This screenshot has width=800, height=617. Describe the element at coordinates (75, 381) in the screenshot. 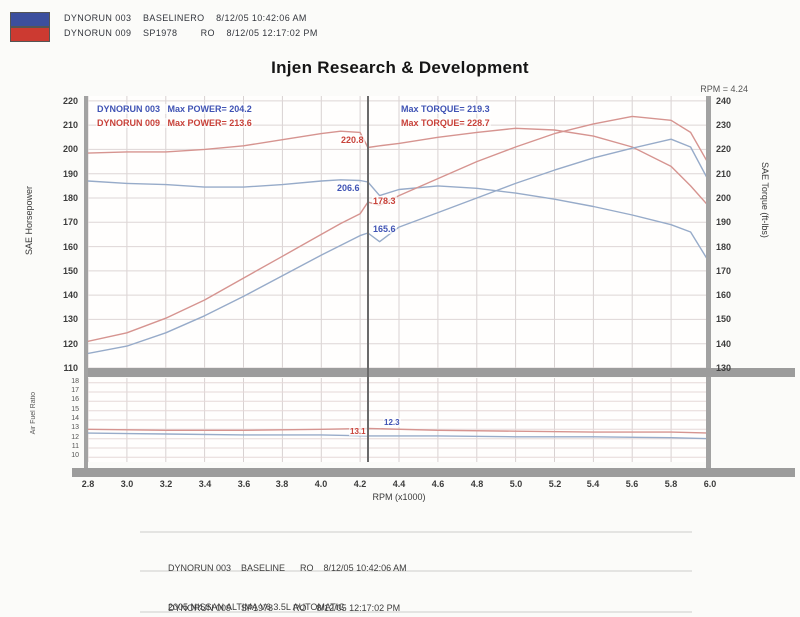

I see `tick-label: 18` at that location.